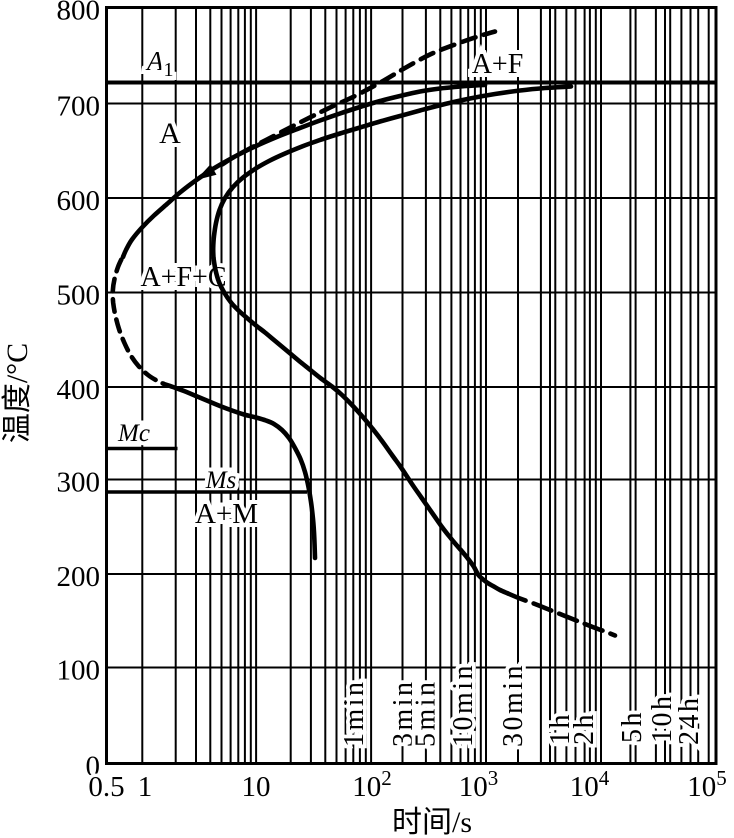 The image size is (734, 838). Describe the element at coordinates (432, 822) in the screenshot. I see `svg-text: 时间/s` at that location.